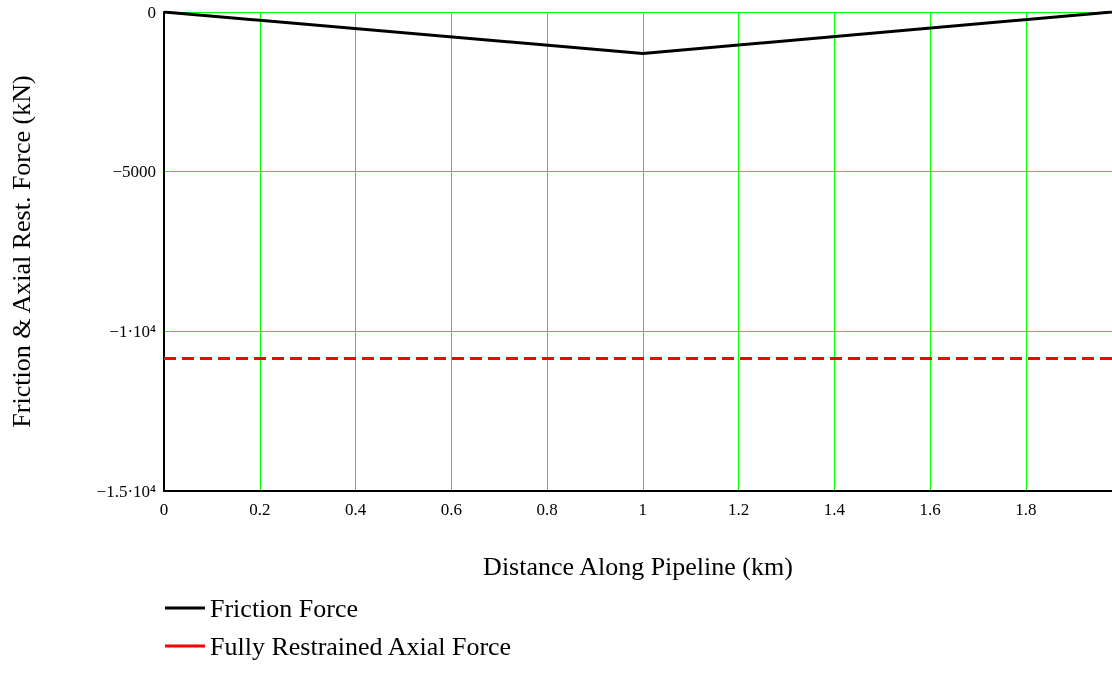  Describe the element at coordinates (355, 509) in the screenshot. I see `x-tick-label: 0.4` at that location.